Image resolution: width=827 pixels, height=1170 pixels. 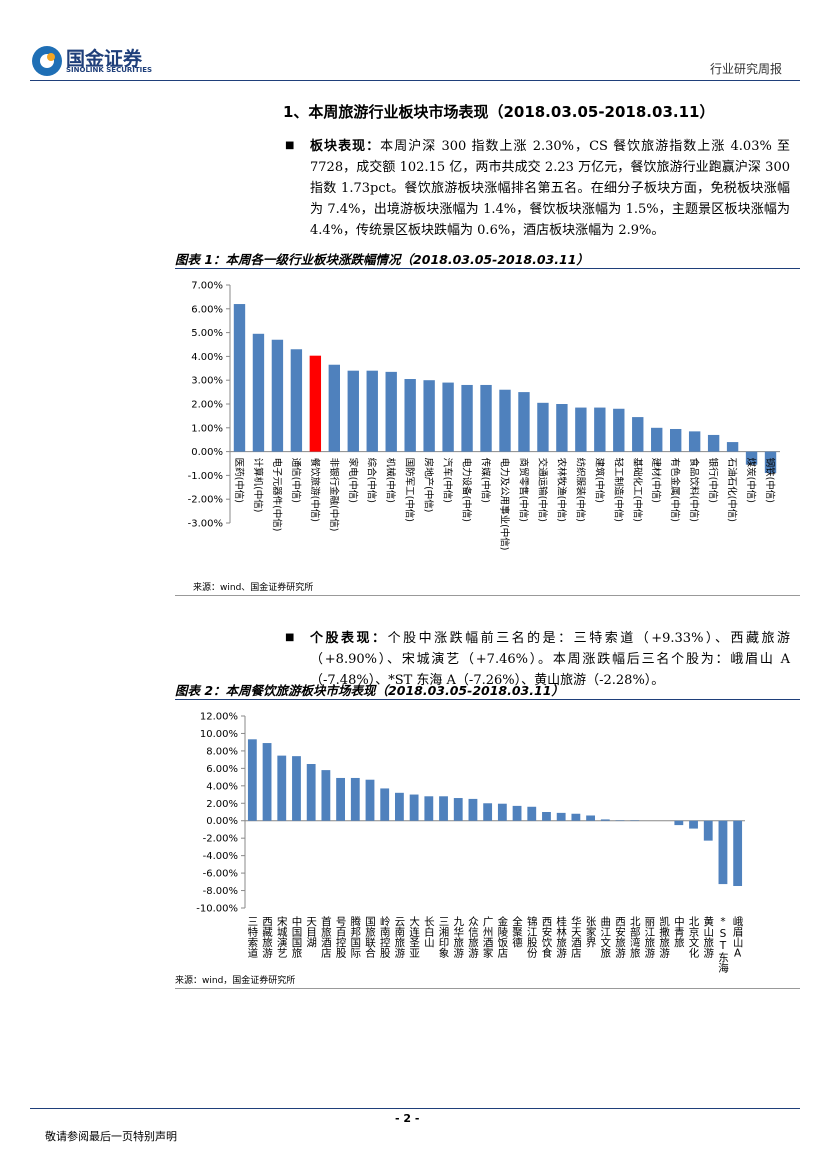 What do you see at coordinates (618, 490) in the screenshot?
I see `x-tick-label: 轻工制造(中信)` at bounding box center [618, 490].